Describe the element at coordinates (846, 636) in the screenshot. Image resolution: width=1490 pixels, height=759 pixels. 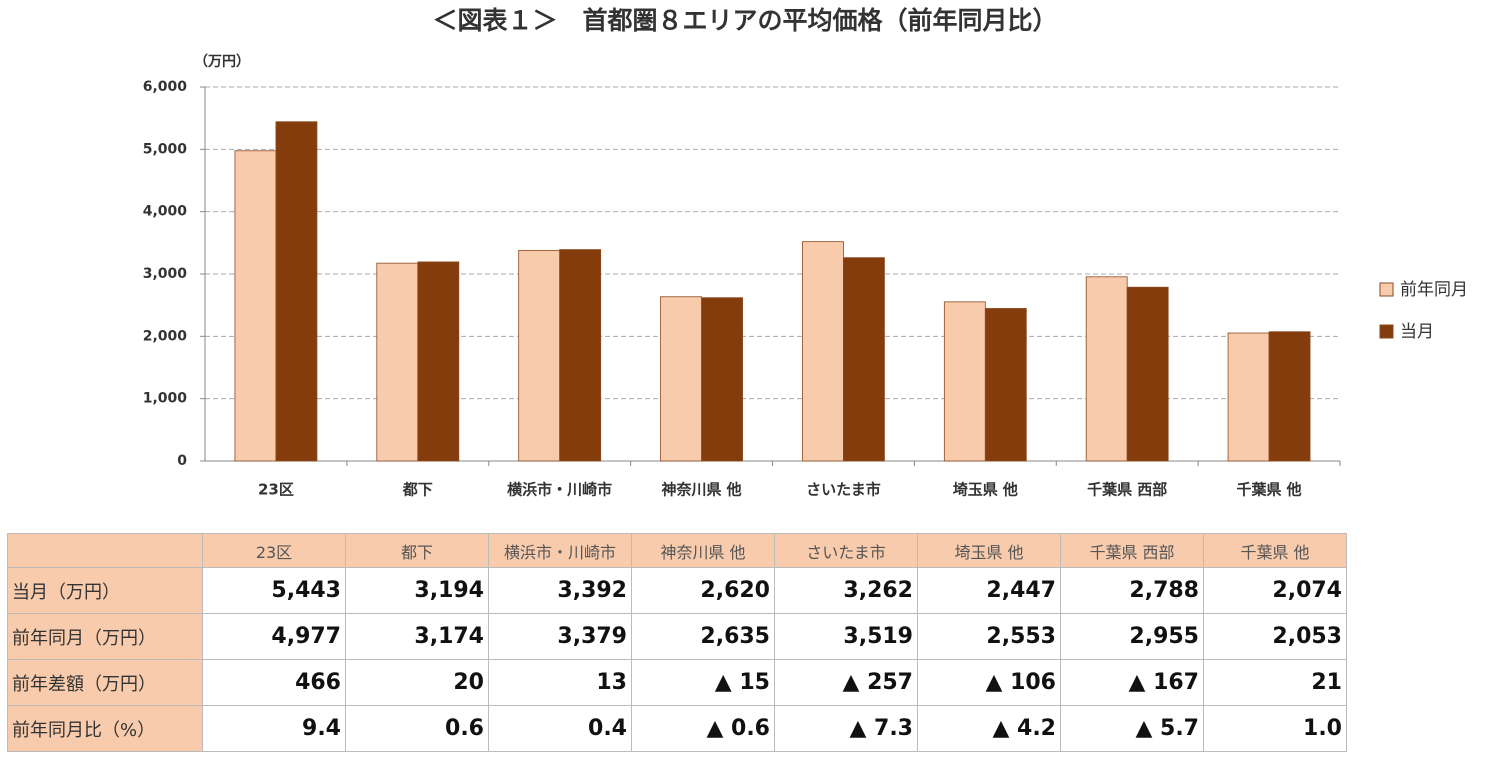
I see `table-cell: 3,519` at that location.